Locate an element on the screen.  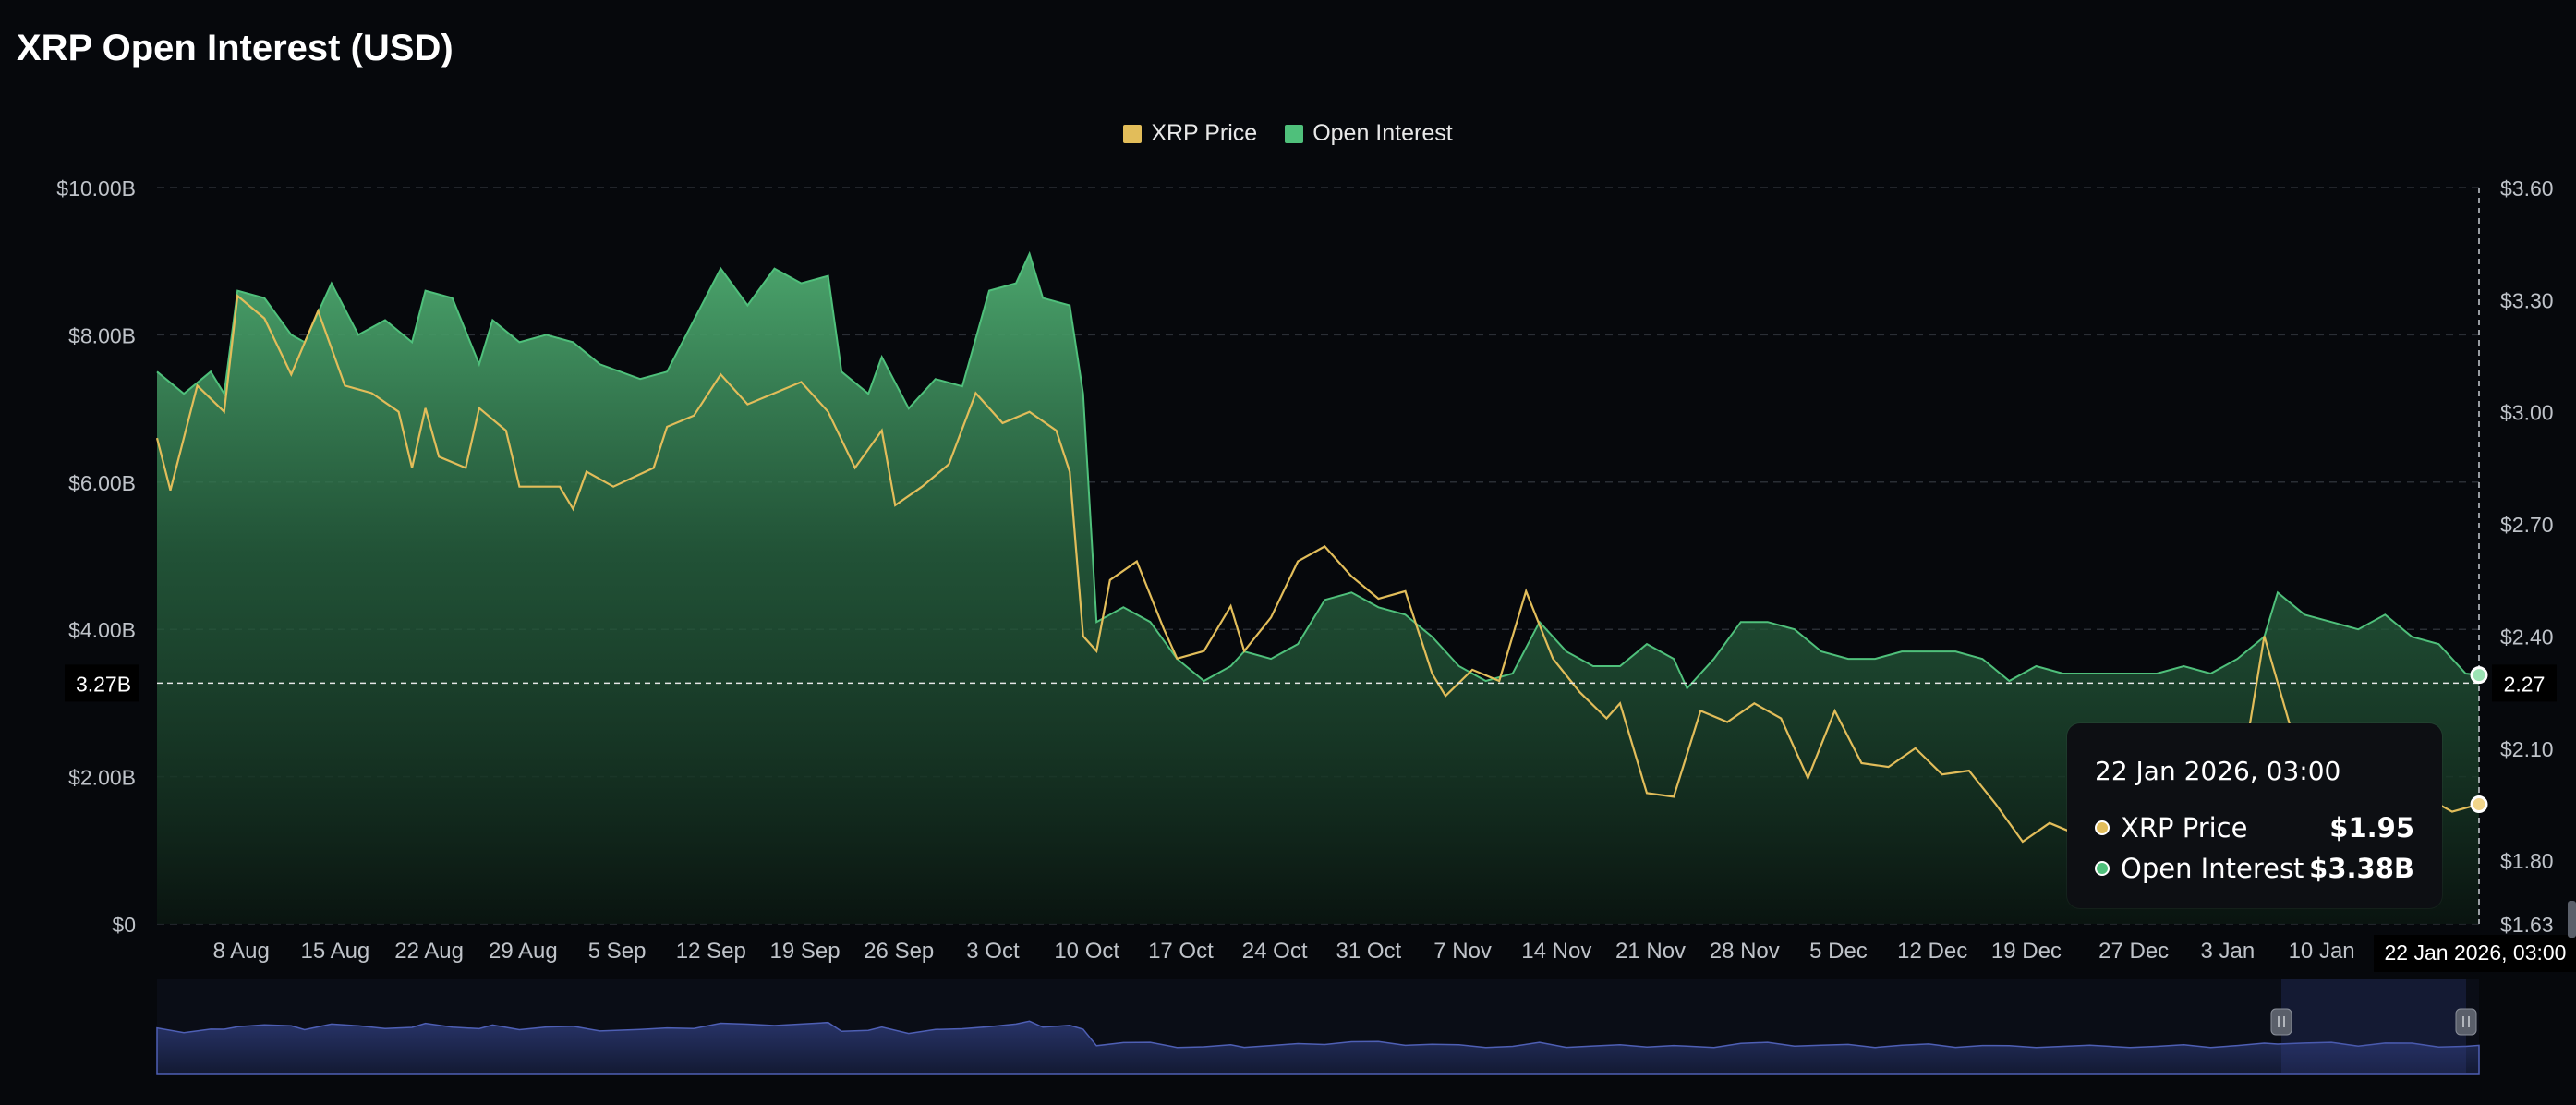
x-tick-label: 24 Oct is located at coordinates (1275, 951).